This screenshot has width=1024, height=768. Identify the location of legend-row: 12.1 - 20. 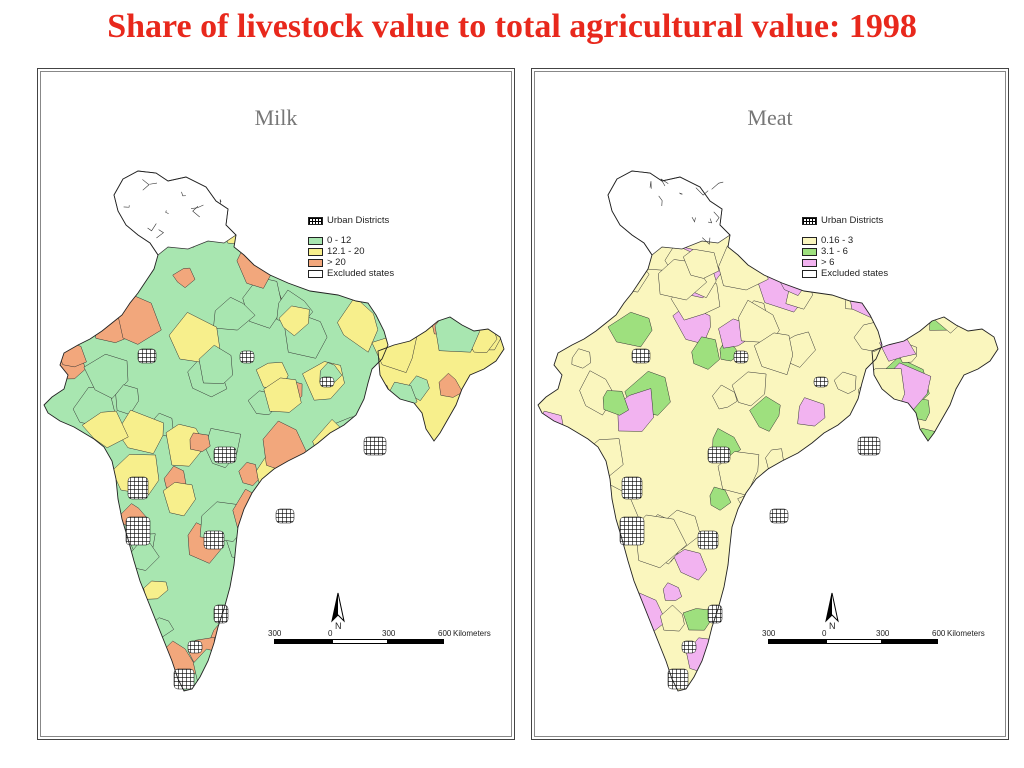
(351, 251).